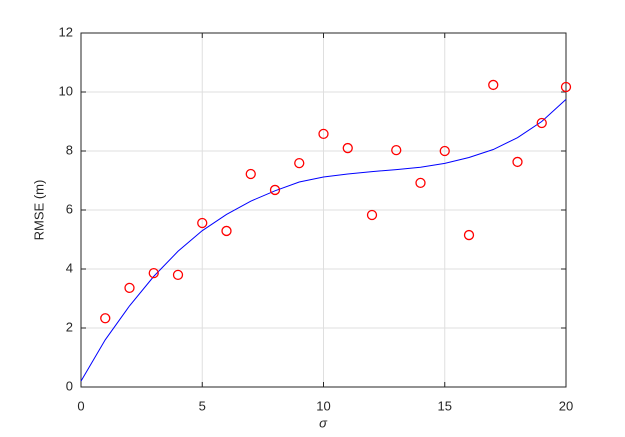  What do you see at coordinates (66, 90) in the screenshot?
I see `y-tick-label: 10` at bounding box center [66, 90].